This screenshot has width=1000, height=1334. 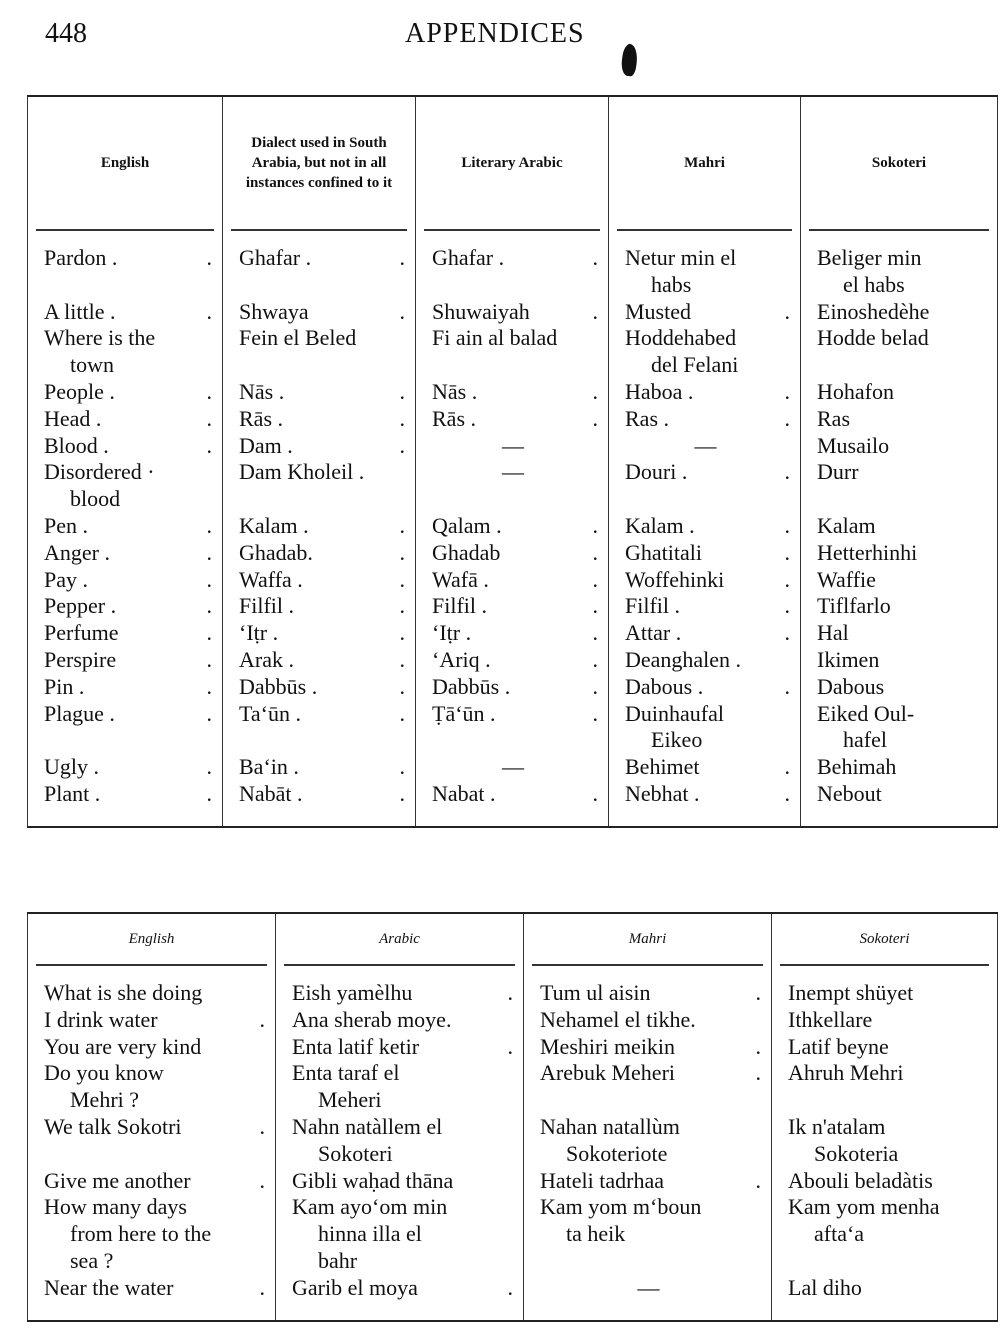 What do you see at coordinates (99, 485) in the screenshot?
I see `cell-text: Disordered · blood` at bounding box center [99, 485].